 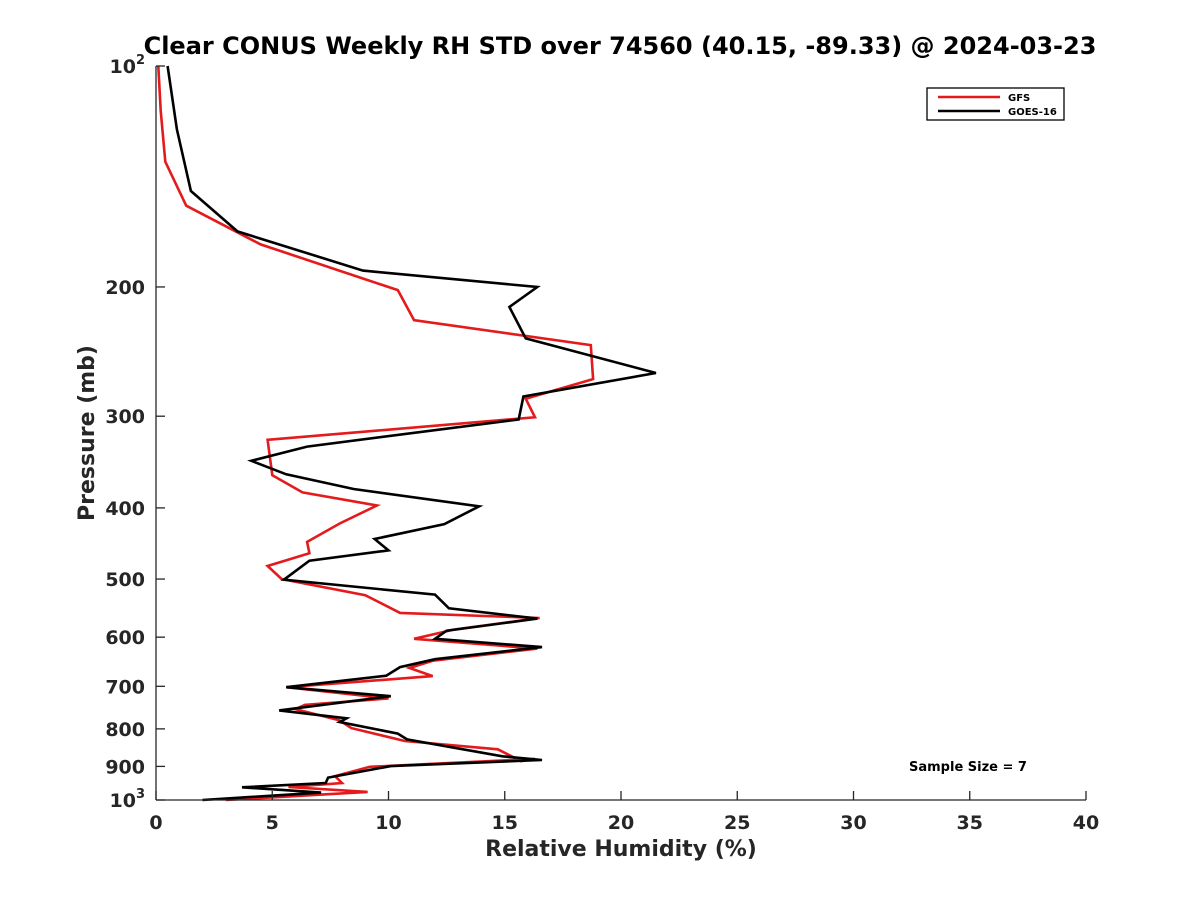 What do you see at coordinates (125, 687) in the screenshot?
I see `y-tick-label: 700` at bounding box center [125, 687].